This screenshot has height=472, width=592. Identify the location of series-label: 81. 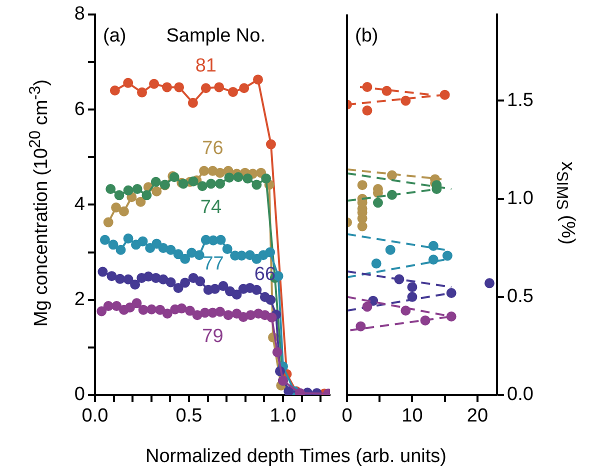
(205, 65).